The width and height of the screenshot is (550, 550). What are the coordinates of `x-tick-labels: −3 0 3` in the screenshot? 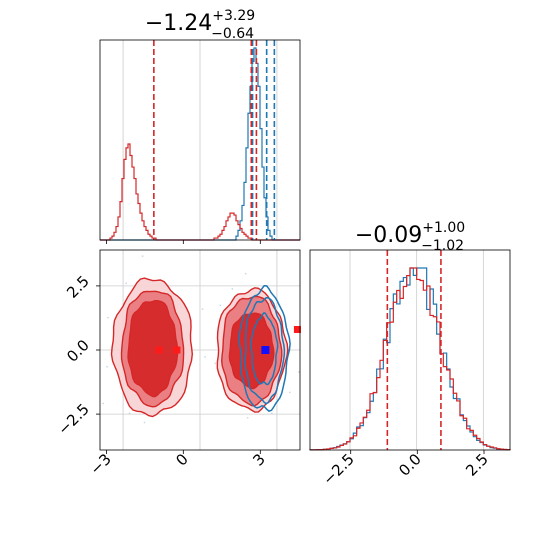 It's located at (177, 464).